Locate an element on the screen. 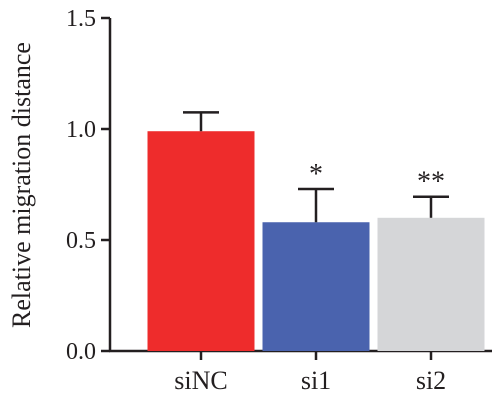 Image resolution: width=500 pixels, height=413 pixels. significance-label-si1: * is located at coordinates (316, 174).